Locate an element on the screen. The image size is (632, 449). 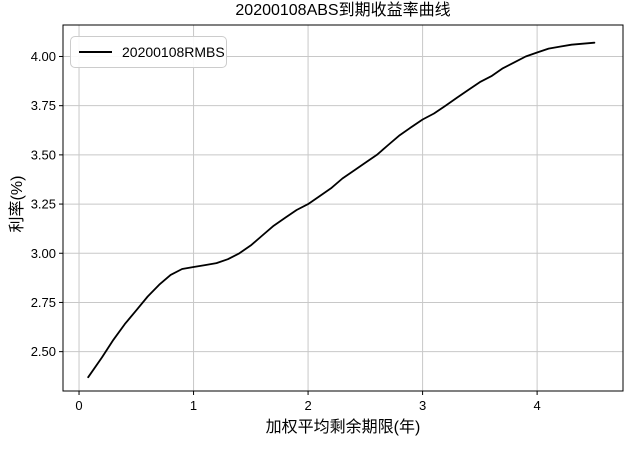
x-tick-label-1: 1 is located at coordinates (193, 405).